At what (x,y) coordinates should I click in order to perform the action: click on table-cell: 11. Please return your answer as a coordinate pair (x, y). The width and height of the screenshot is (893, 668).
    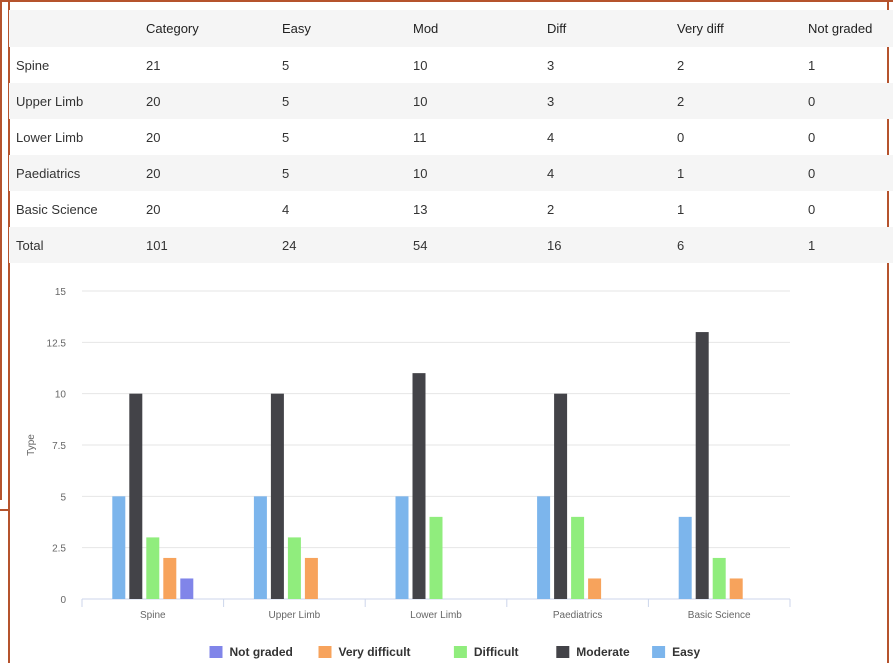
    Looking at the image, I should click on (420, 137).